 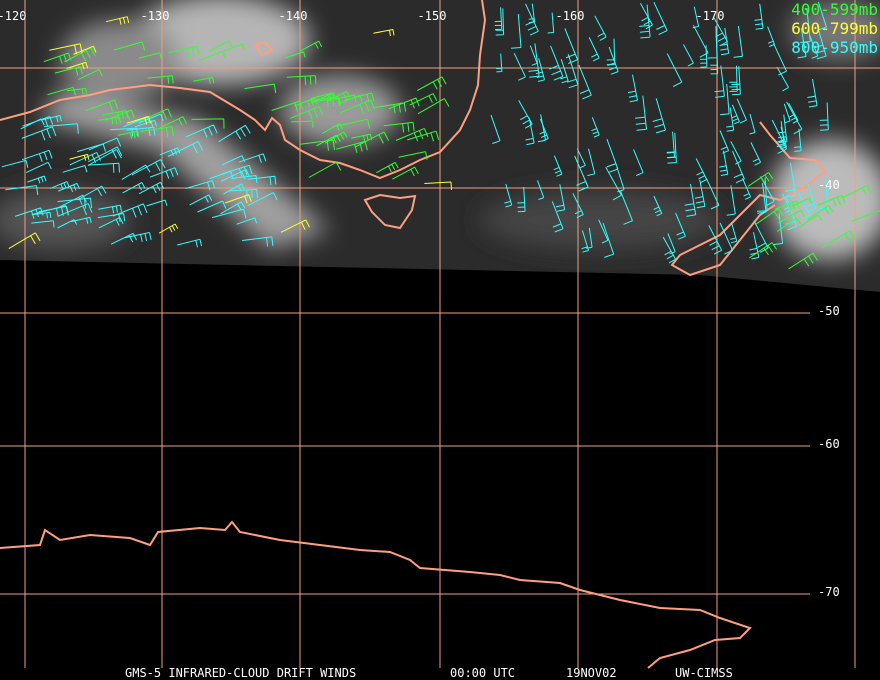 I want to click on latitude-label: -60, so click(x=829, y=444).